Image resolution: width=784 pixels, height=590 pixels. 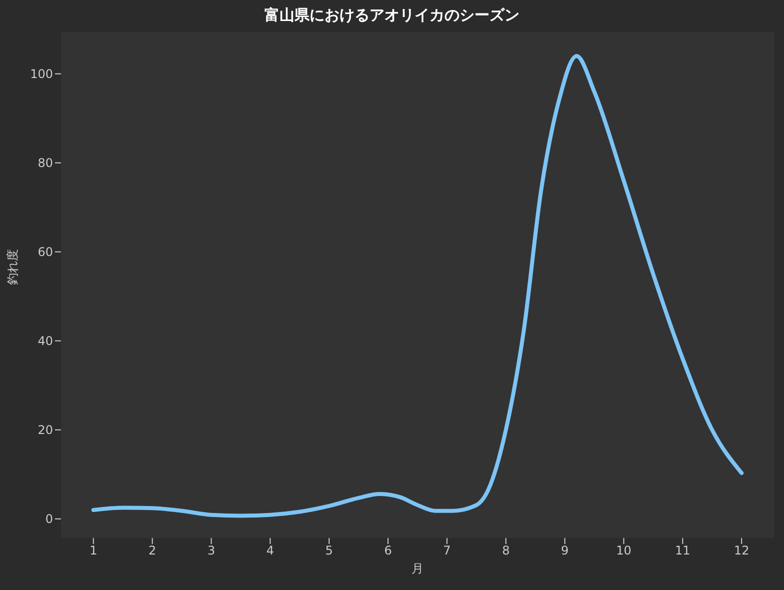 What do you see at coordinates (94, 551) in the screenshot?
I see `x-tick-label: 1` at bounding box center [94, 551].